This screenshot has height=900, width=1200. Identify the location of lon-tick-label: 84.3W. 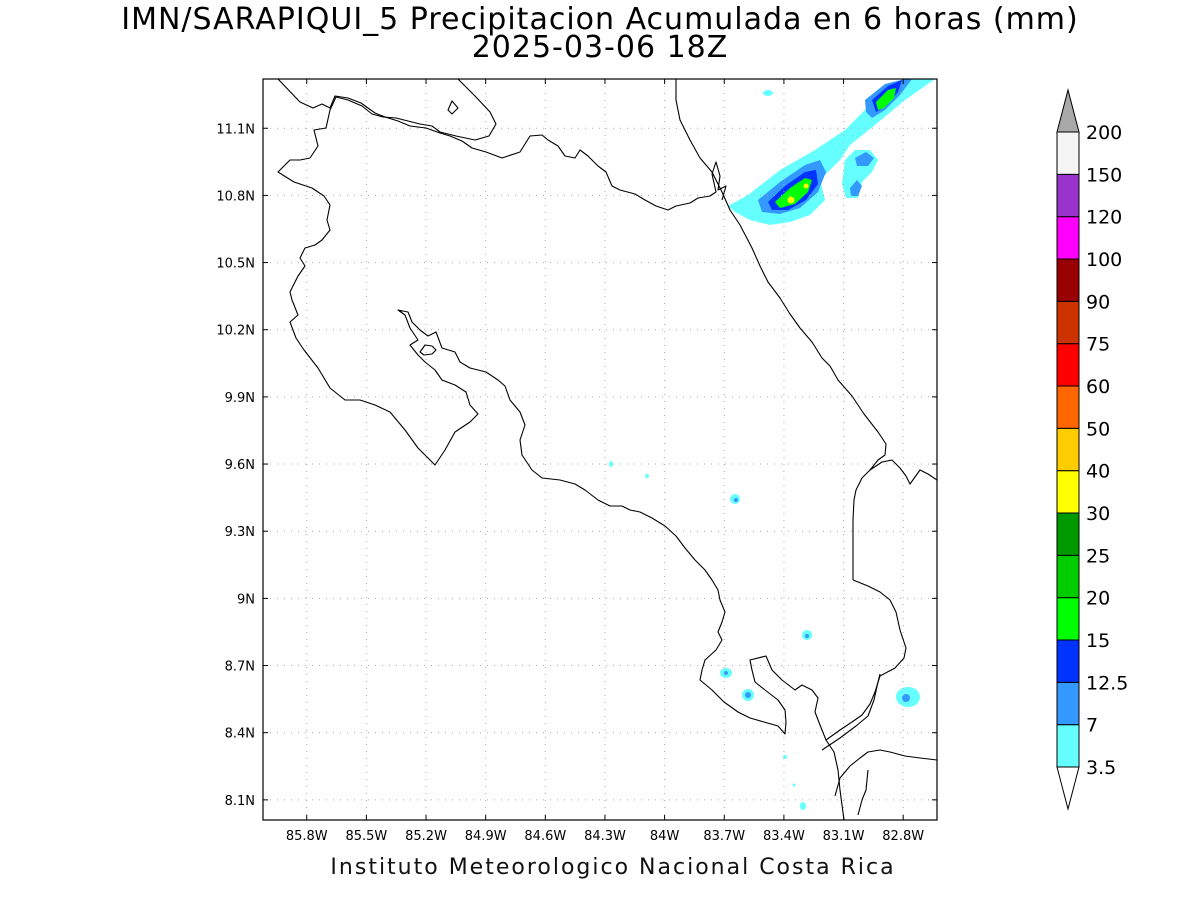
(605, 836).